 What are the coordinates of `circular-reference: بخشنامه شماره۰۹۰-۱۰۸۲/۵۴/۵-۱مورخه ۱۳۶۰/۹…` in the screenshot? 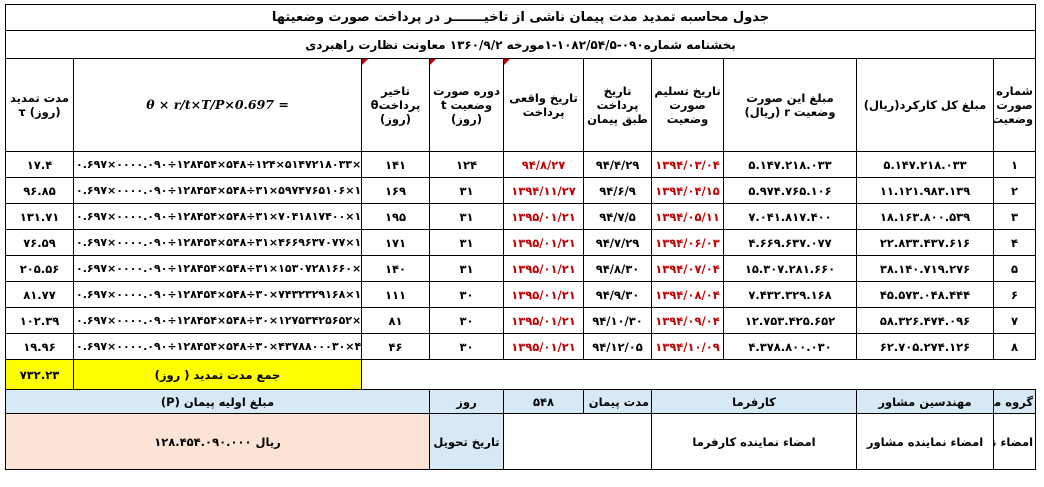 It's located at (520, 44).